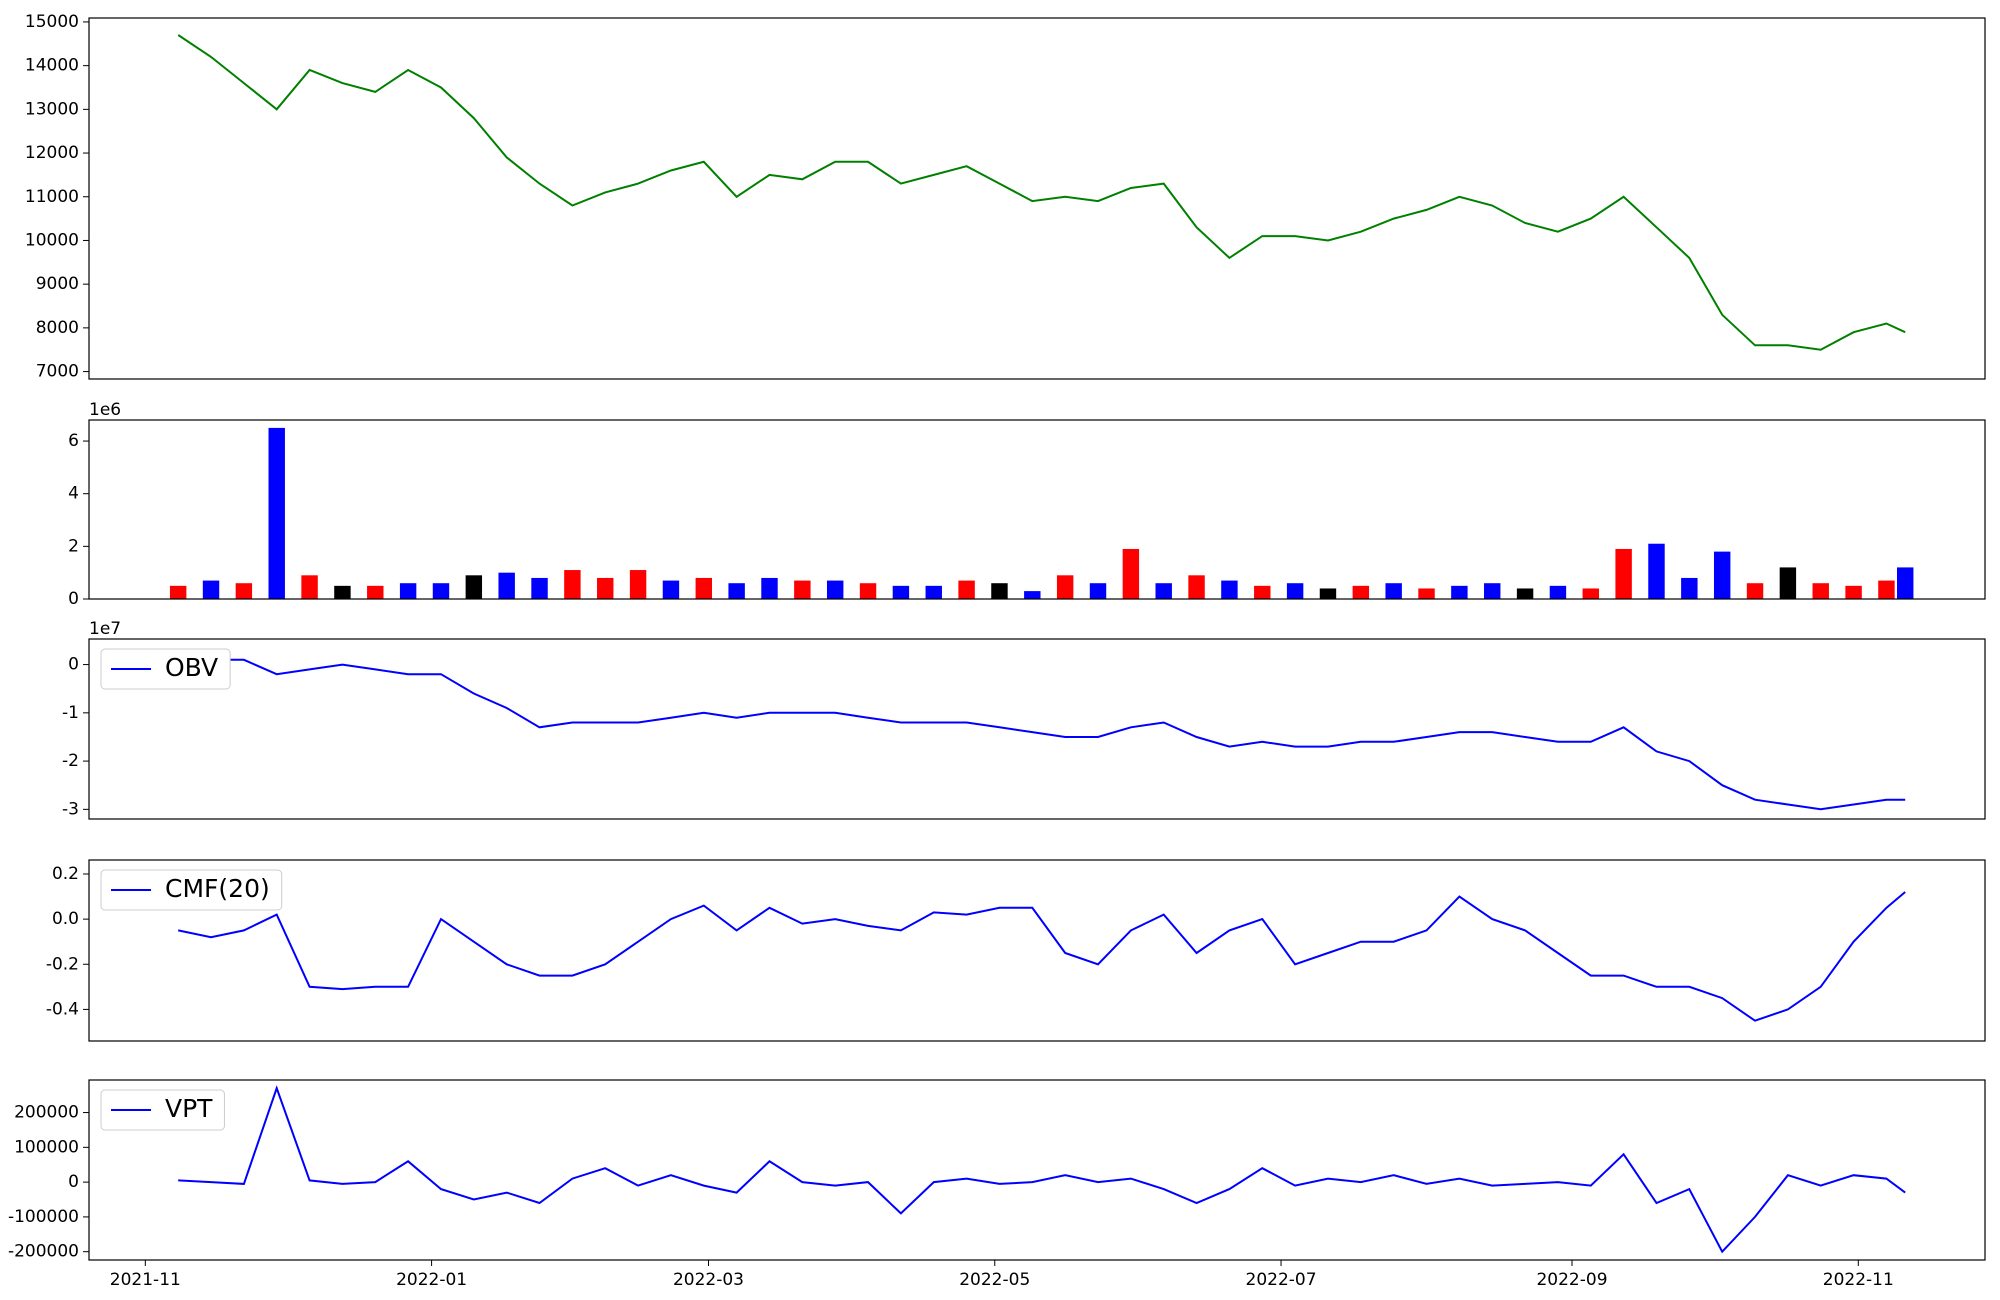 The height and width of the screenshot is (1300, 2000). I want to click on y-tick-label: -200000, so click(43, 1252).